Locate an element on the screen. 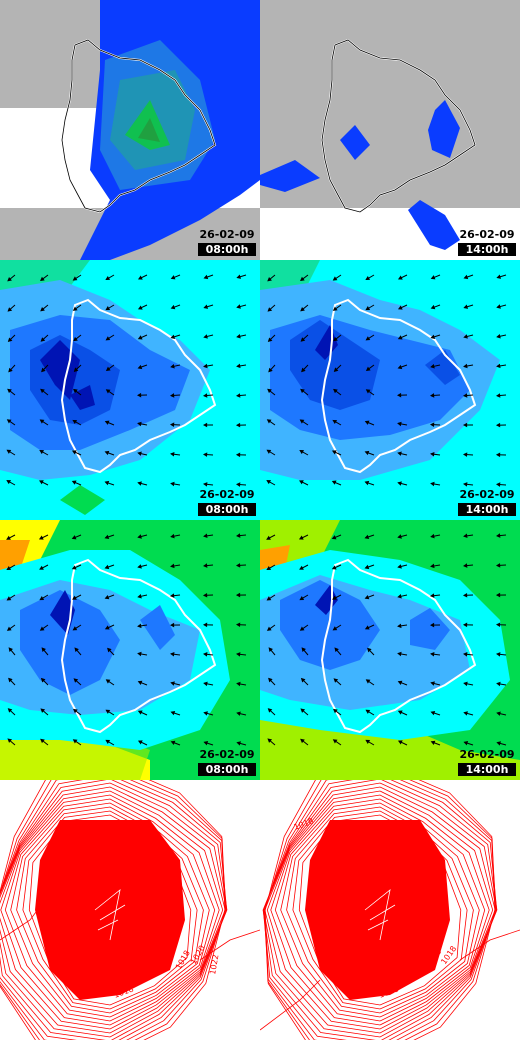  forecast-time: 14:00h is located at coordinates (487, 509).